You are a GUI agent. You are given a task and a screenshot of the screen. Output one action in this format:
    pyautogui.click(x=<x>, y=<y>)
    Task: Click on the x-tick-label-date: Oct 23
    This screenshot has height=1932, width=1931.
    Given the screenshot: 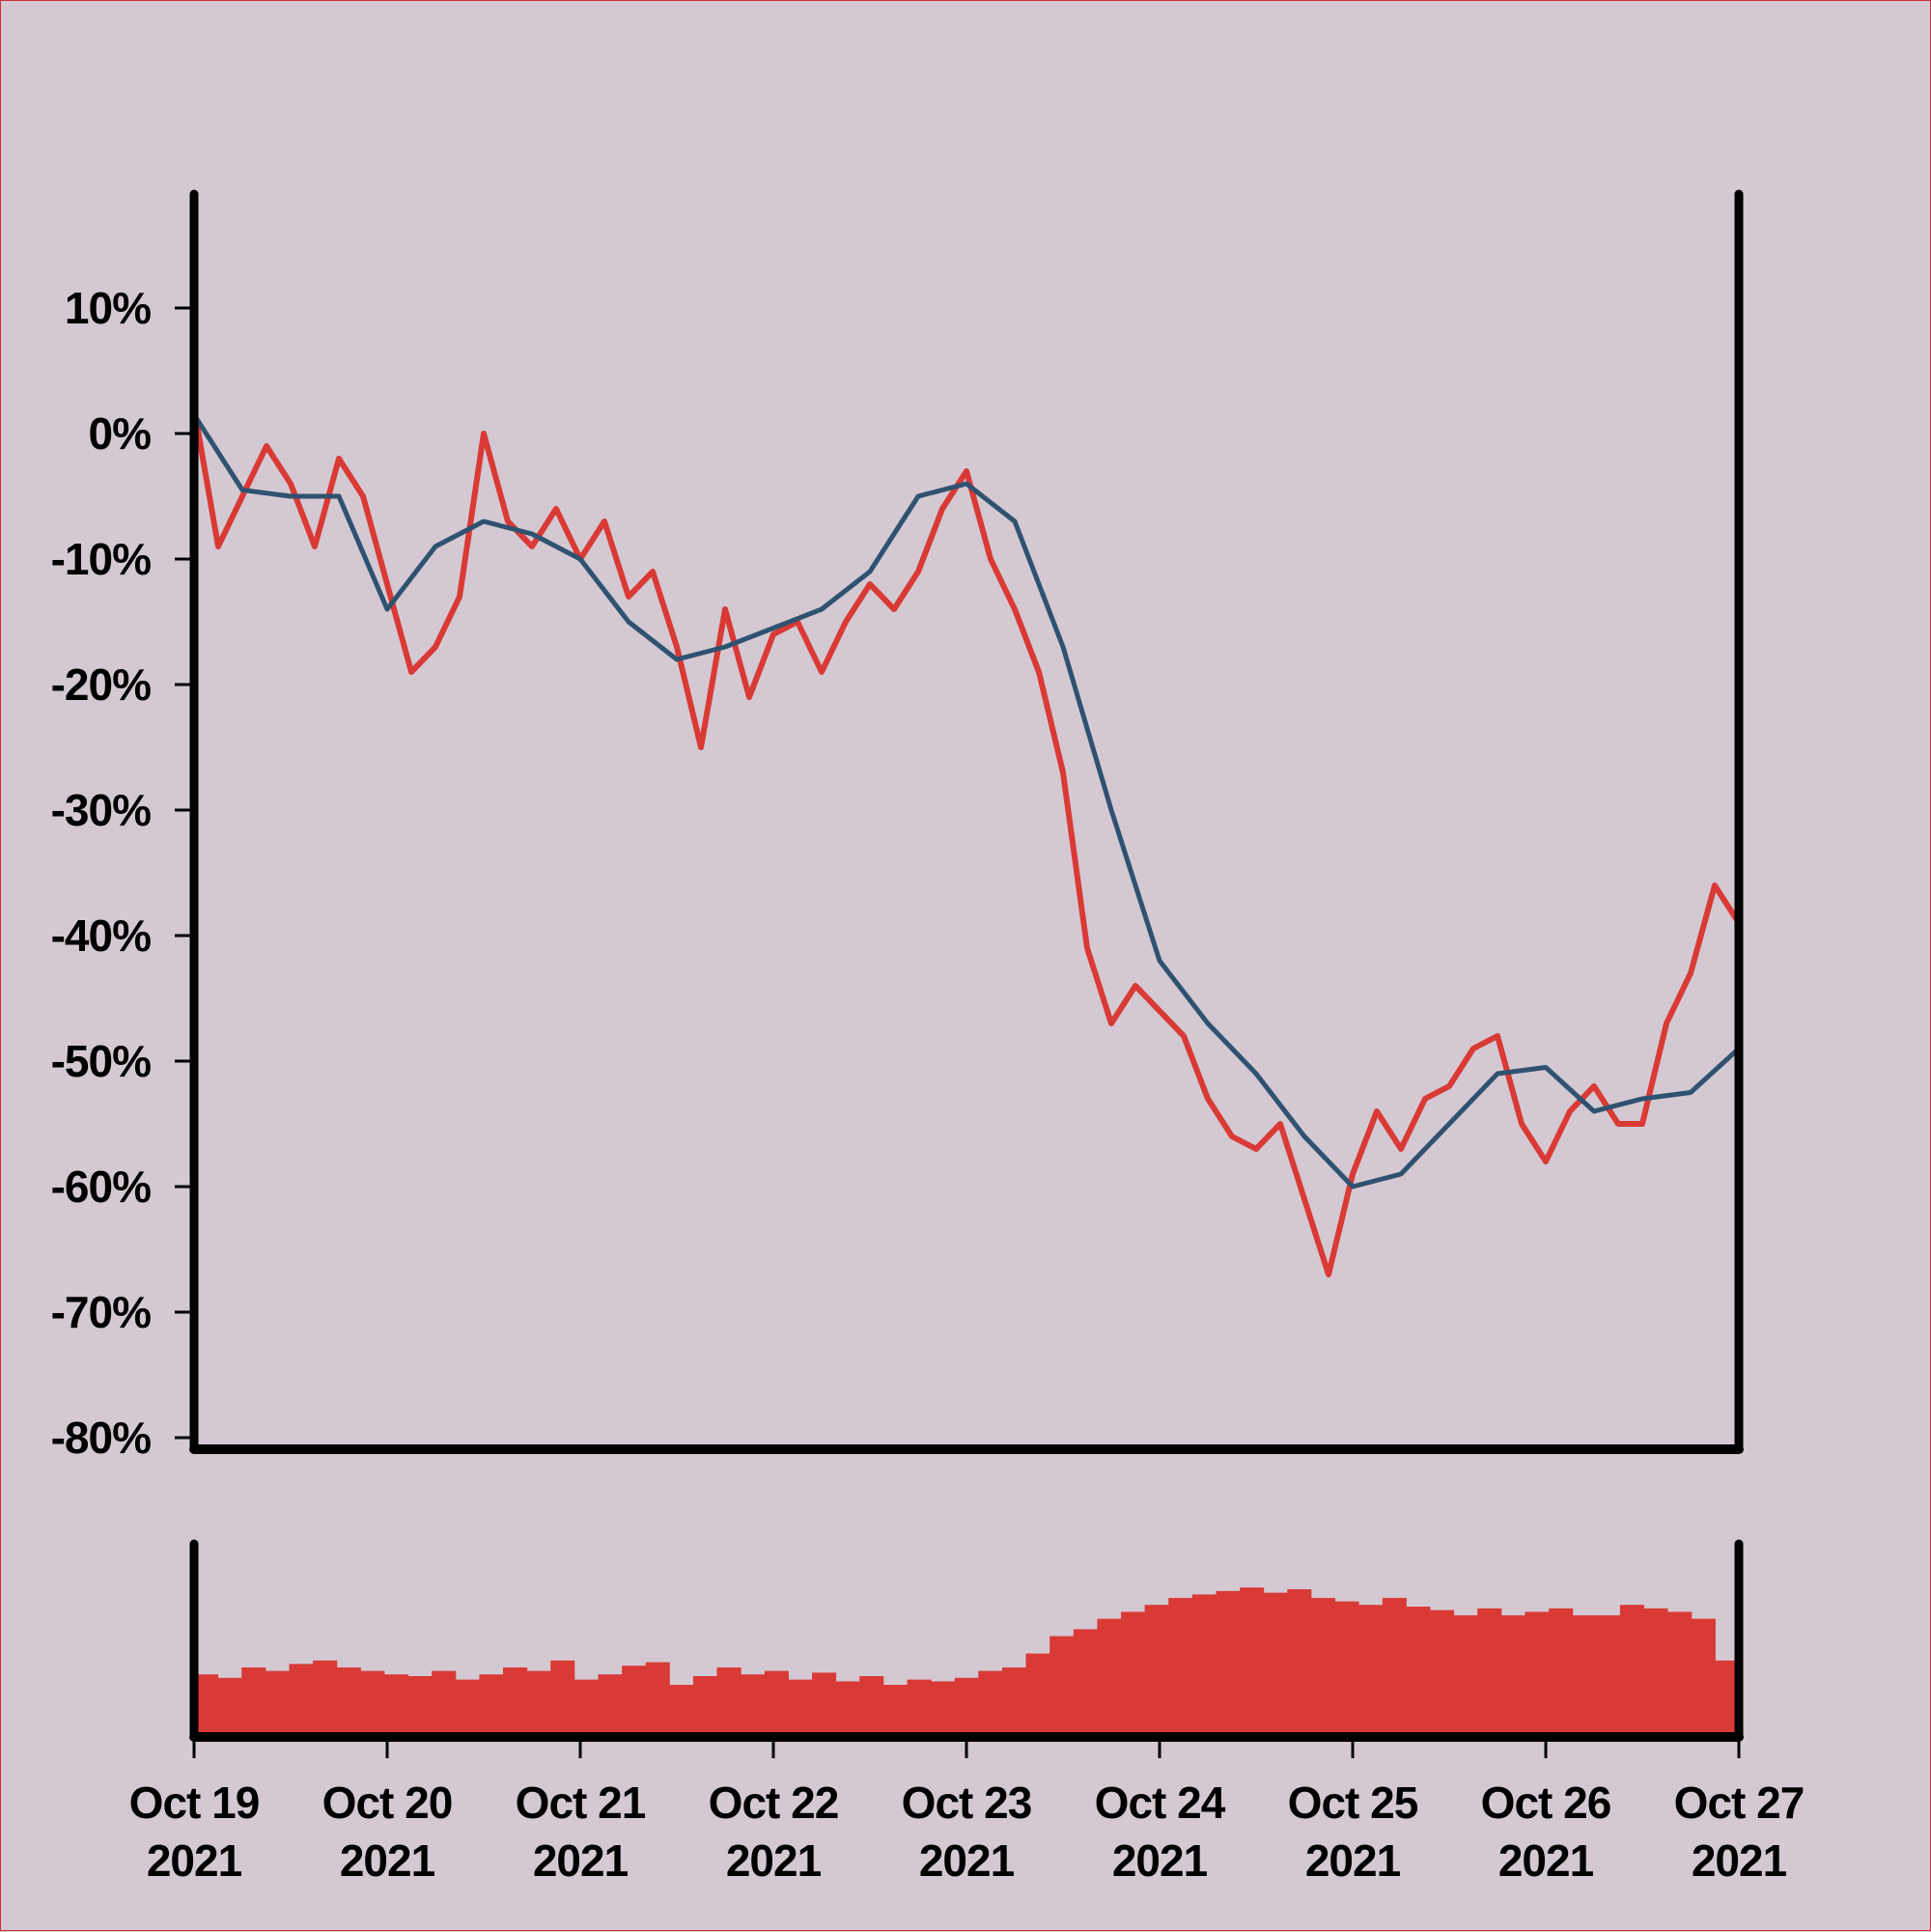 What is the action you would take?
    pyautogui.click(x=967, y=1803)
    